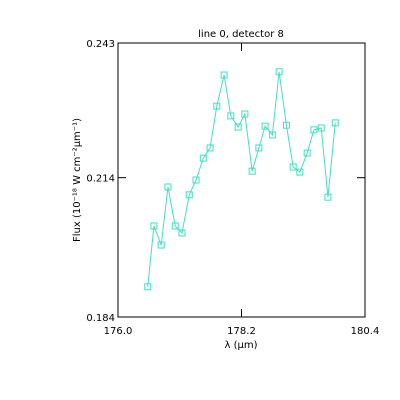 This screenshot has height=400, width=400. I want to click on x-axis-label: λ (μm), so click(240, 345).